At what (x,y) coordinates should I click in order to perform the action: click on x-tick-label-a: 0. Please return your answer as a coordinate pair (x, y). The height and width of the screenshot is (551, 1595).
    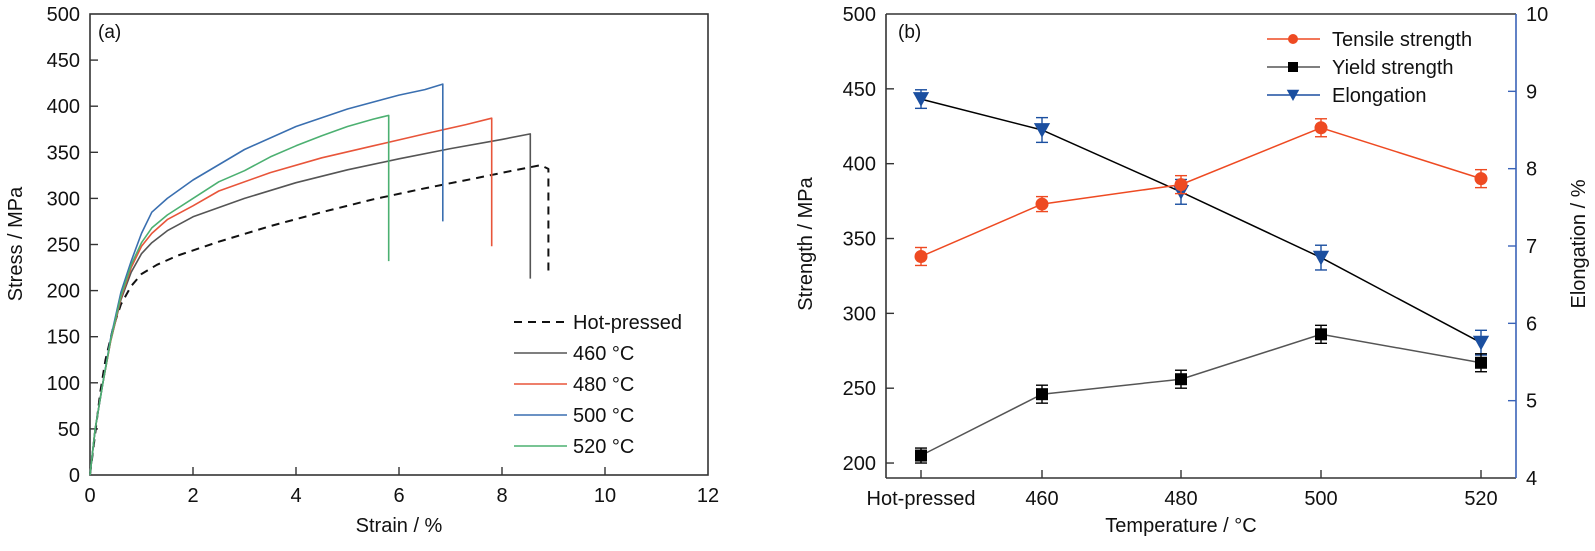
    Looking at the image, I should click on (89, 496).